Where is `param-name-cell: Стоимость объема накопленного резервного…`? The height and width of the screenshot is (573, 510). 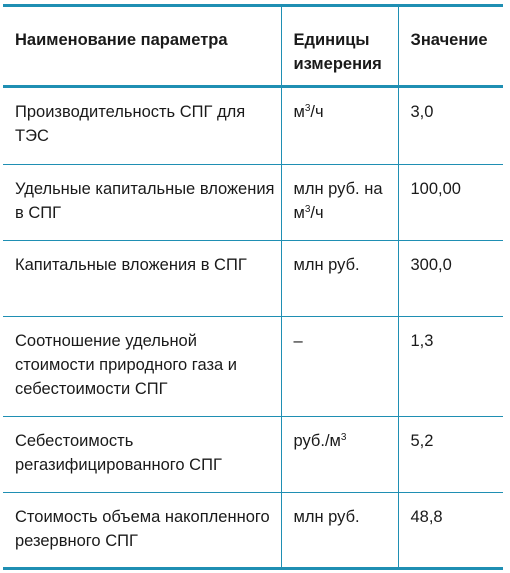
param-name-cell: Стоимость объема накопленного резервного… is located at coordinates (142, 531).